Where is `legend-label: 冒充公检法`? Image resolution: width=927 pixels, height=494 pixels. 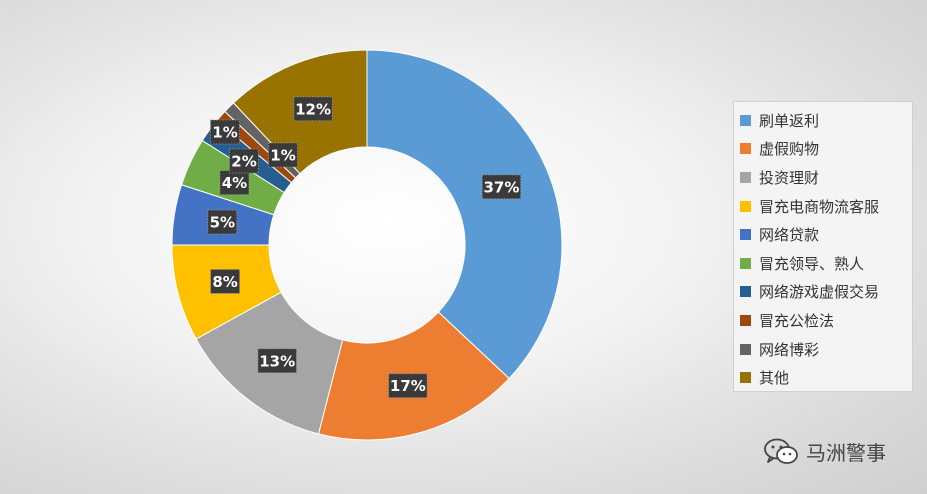
legend-label: 冒充公检法 is located at coordinates (797, 320).